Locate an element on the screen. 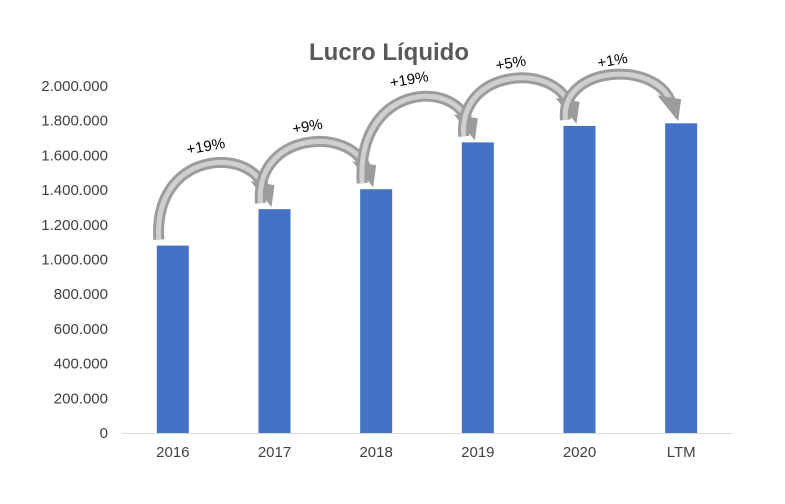  y-tick-label: 1.600.000 is located at coordinates (74, 155).